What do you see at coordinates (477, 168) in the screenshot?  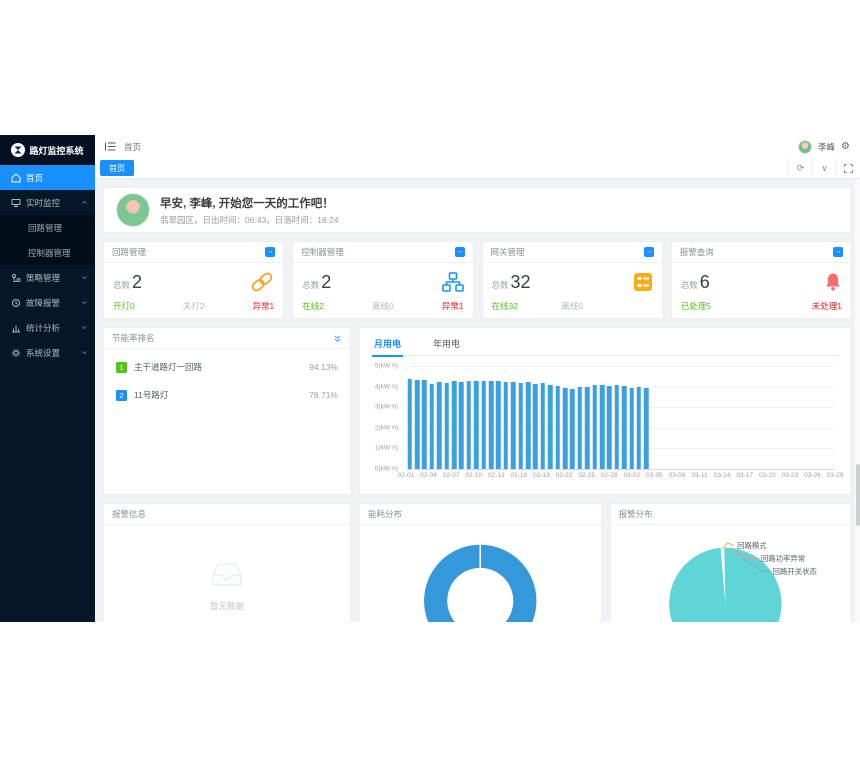 I see `page-tabs-bar: 首页 ⟳ ∨` at bounding box center [477, 168].